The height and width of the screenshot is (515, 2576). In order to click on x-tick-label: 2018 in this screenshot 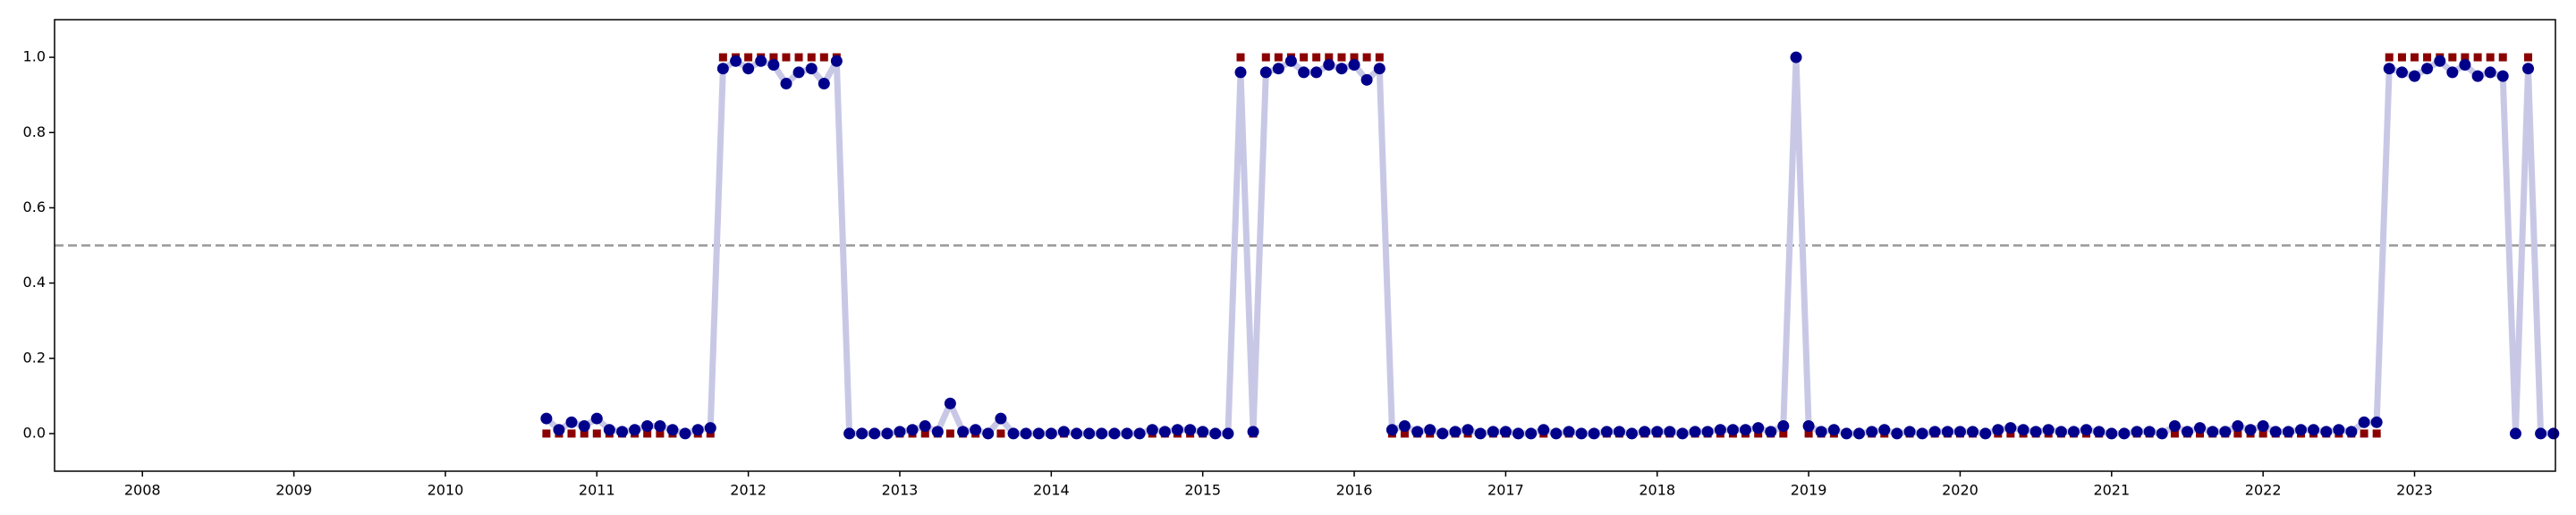, I will do `click(1657, 490)`.